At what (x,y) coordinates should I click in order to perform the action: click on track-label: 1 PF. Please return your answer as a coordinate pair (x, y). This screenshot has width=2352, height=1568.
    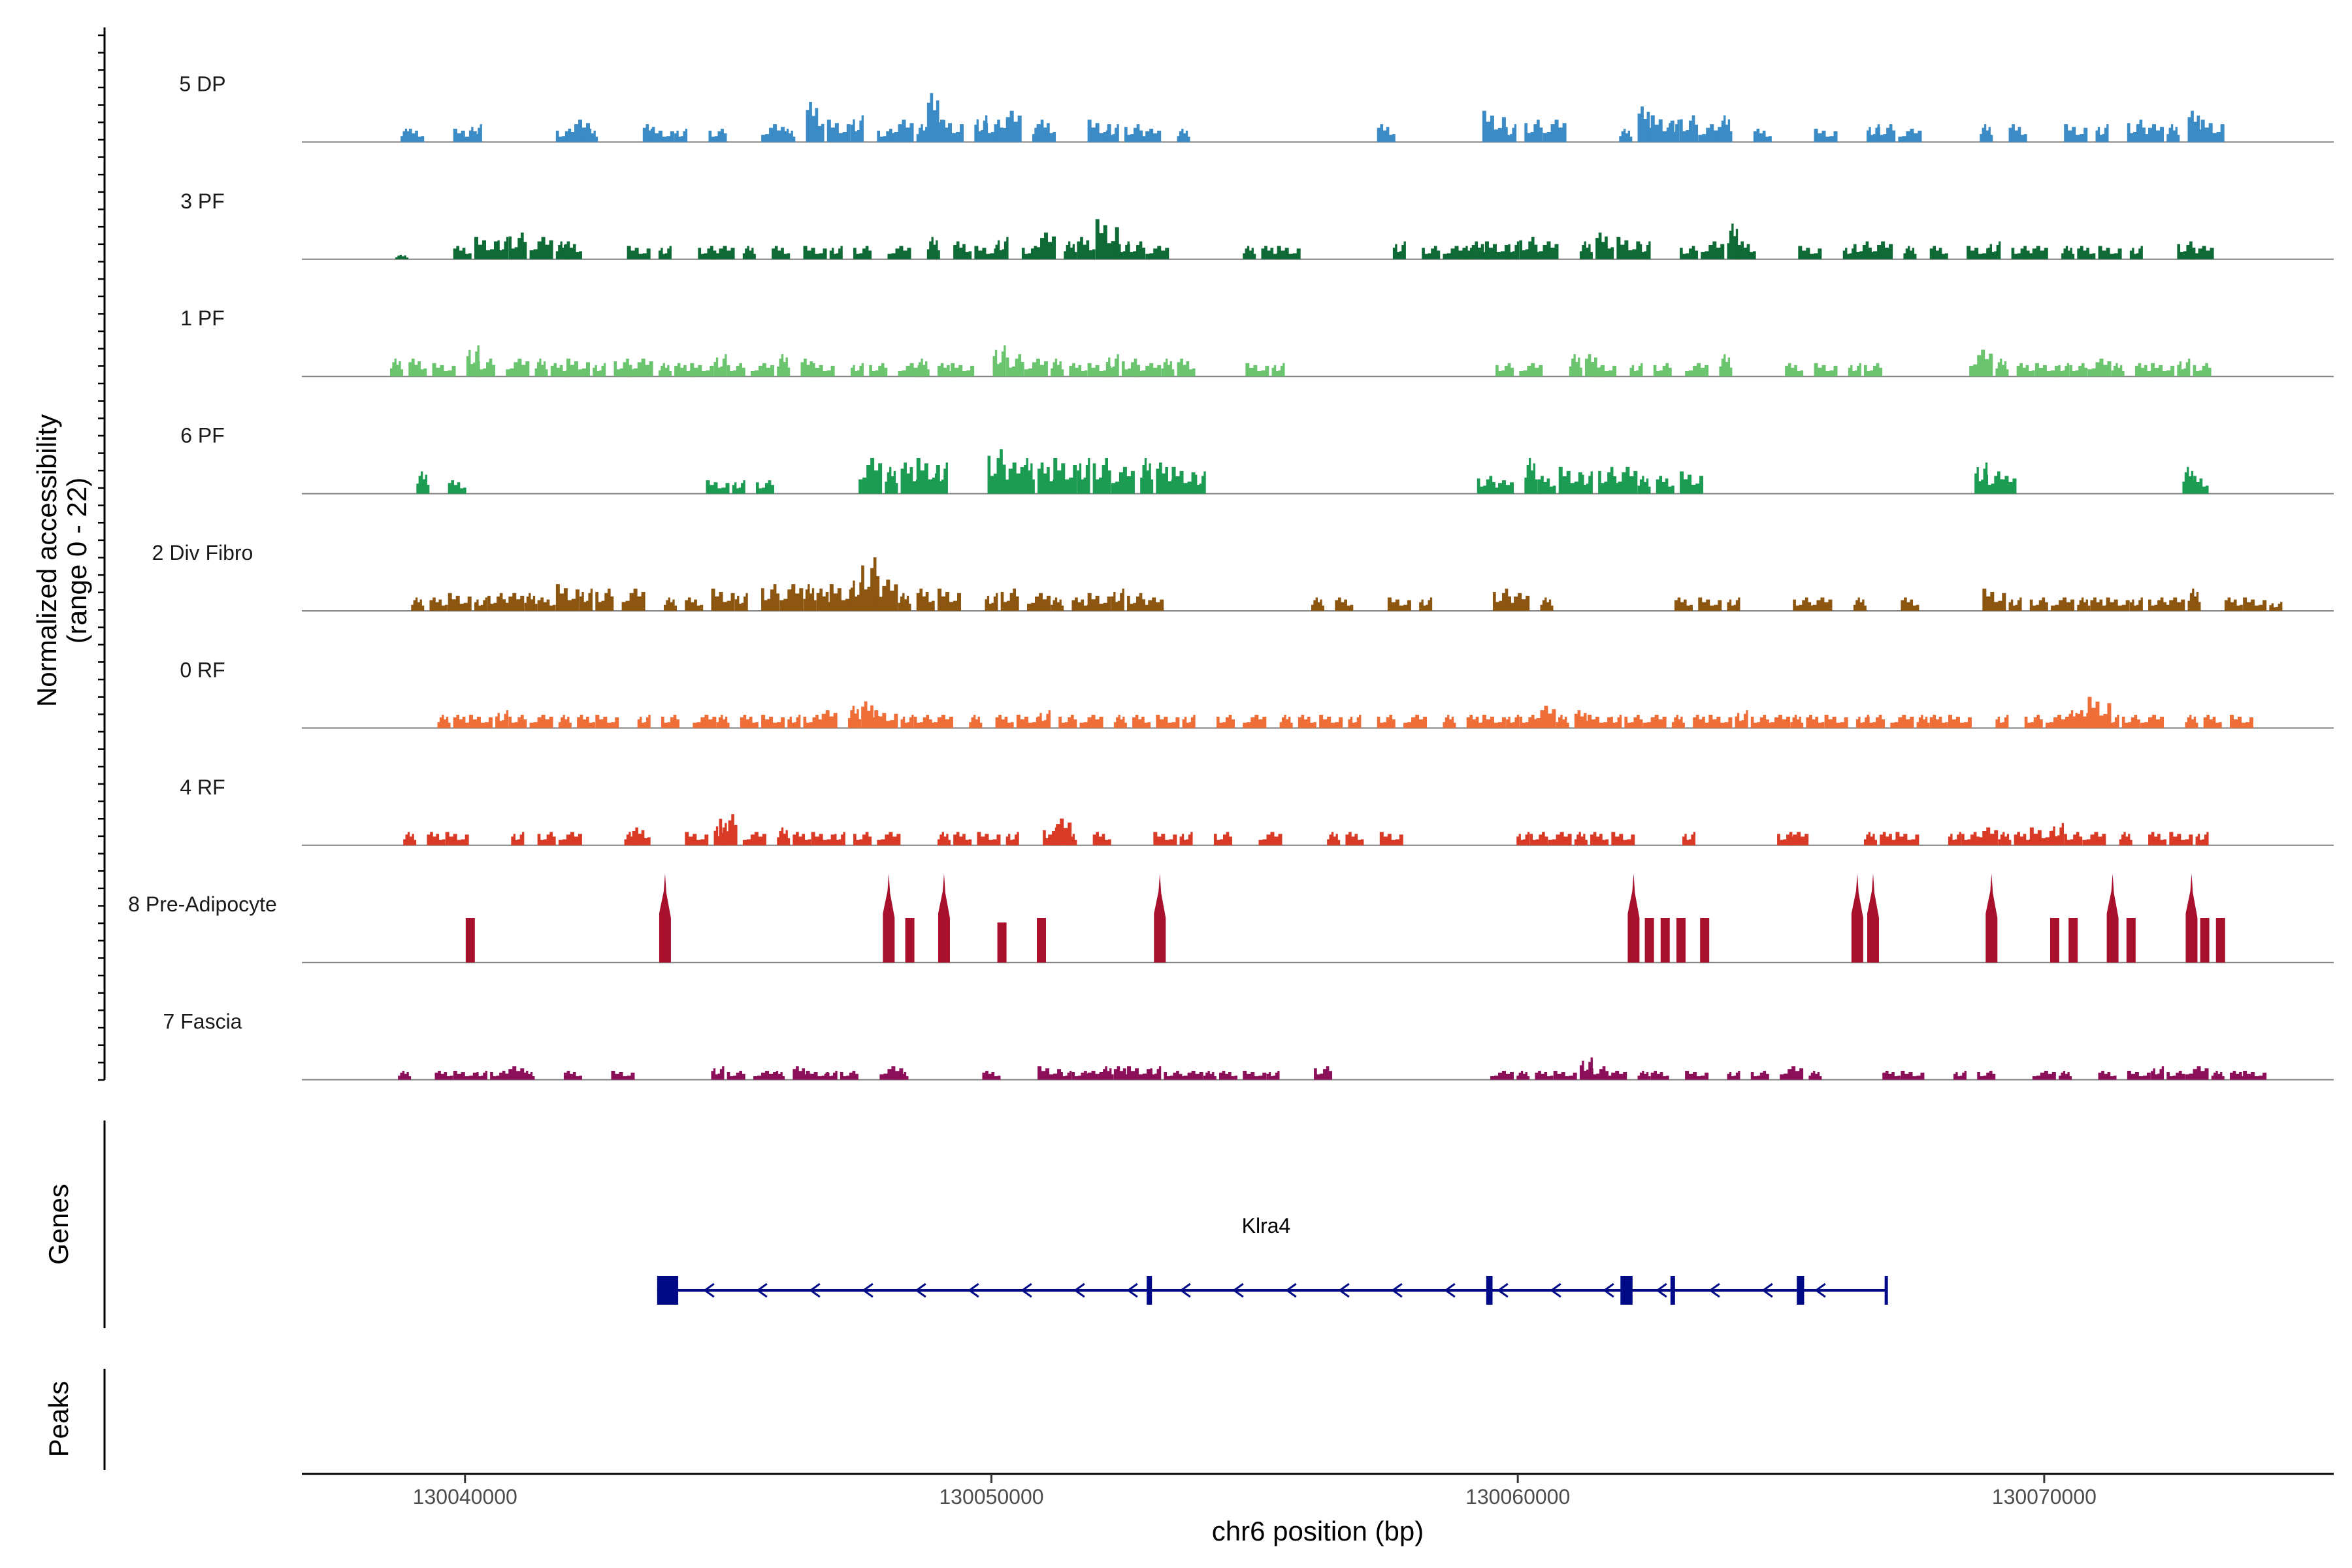
    Looking at the image, I should click on (202, 318).